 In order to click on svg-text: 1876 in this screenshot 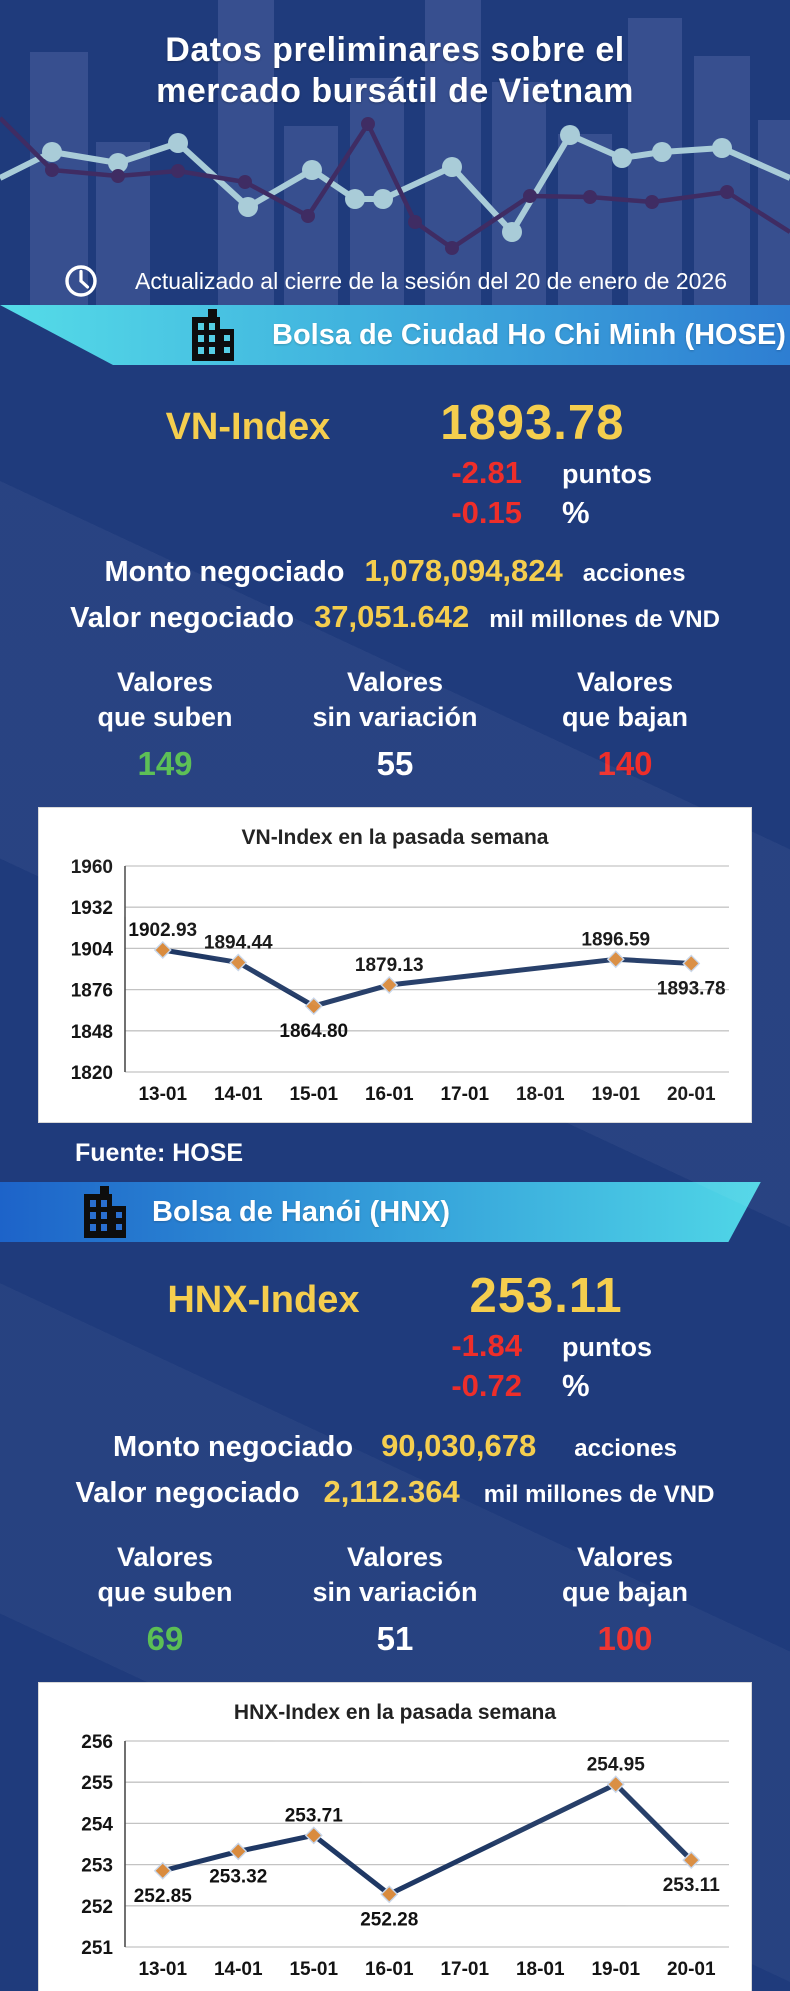, I will do `click(92, 991)`.